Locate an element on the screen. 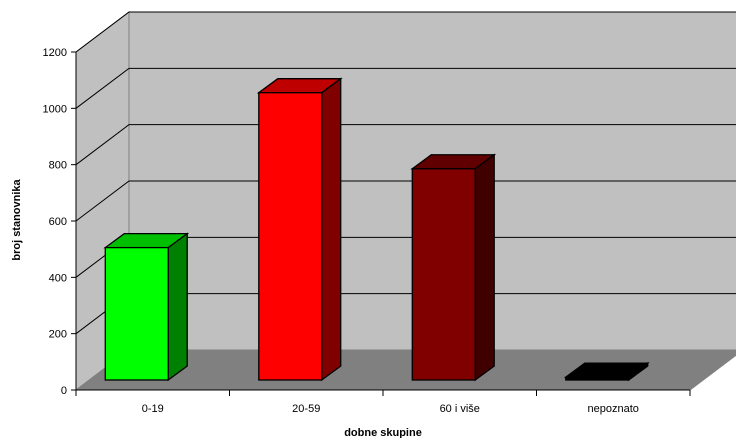  y-tick-label: 1000 is located at coordinates (55, 109).